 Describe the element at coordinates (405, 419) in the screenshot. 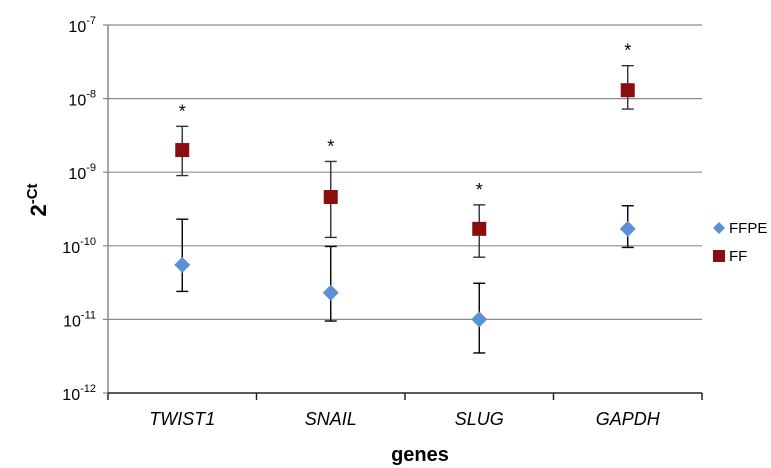

I see `x-axis-category-labels: TWIST1 SNAIL SLUG GAPDH` at that location.